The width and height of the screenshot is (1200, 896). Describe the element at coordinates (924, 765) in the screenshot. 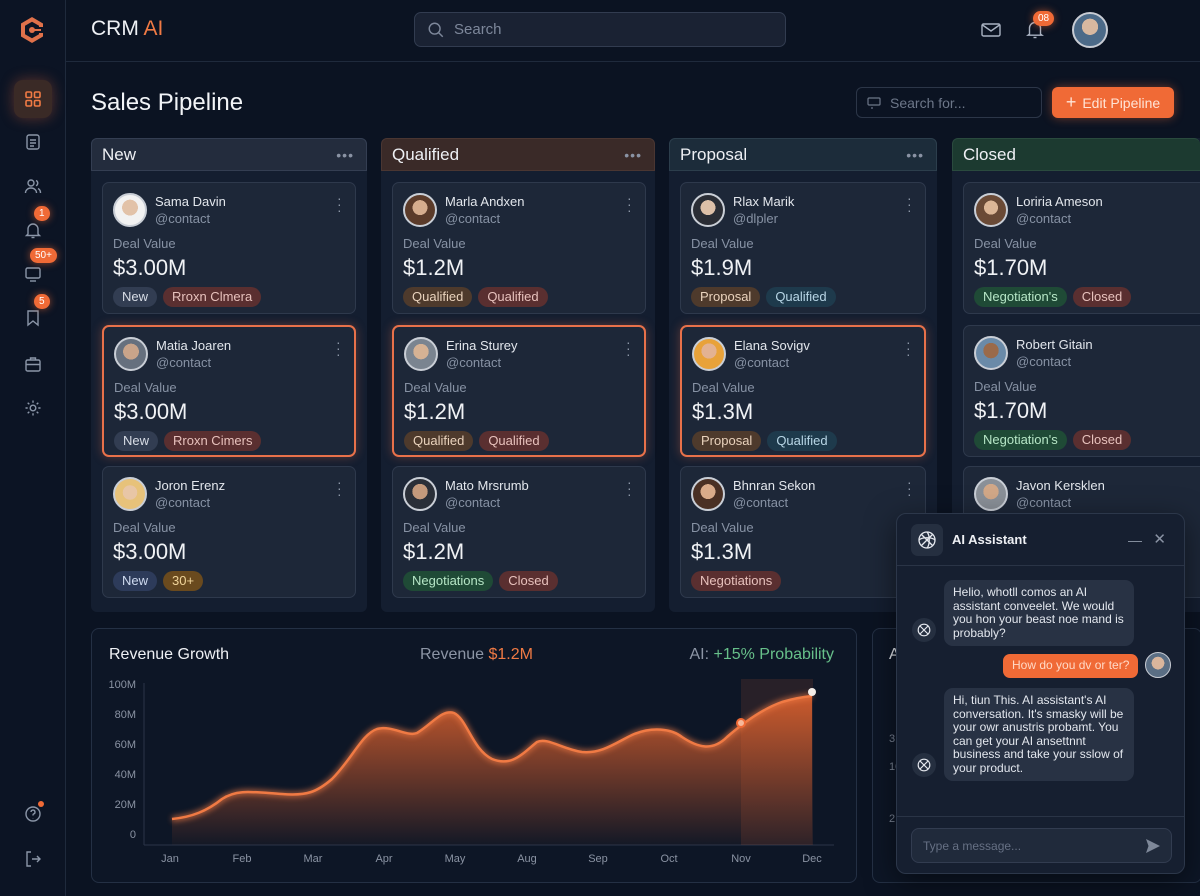

I see `bot-avatar-icon` at that location.